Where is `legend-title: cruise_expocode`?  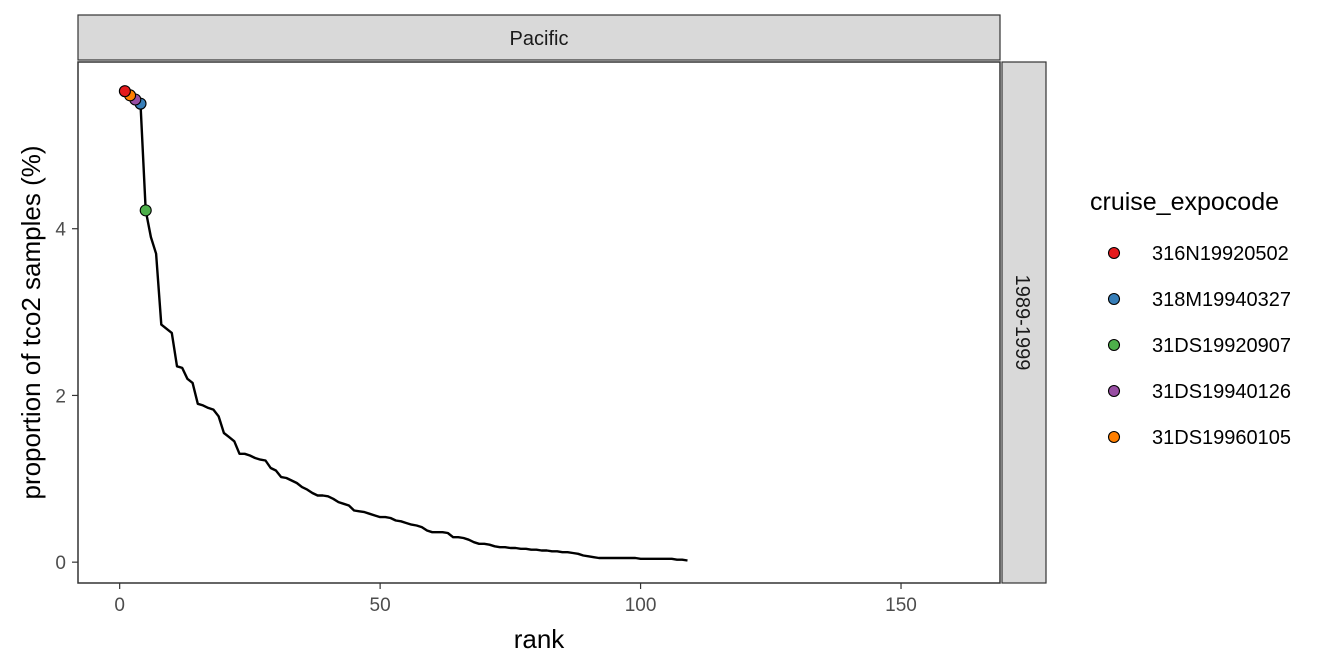
legend-title: cruise_expocode is located at coordinates (1184, 202).